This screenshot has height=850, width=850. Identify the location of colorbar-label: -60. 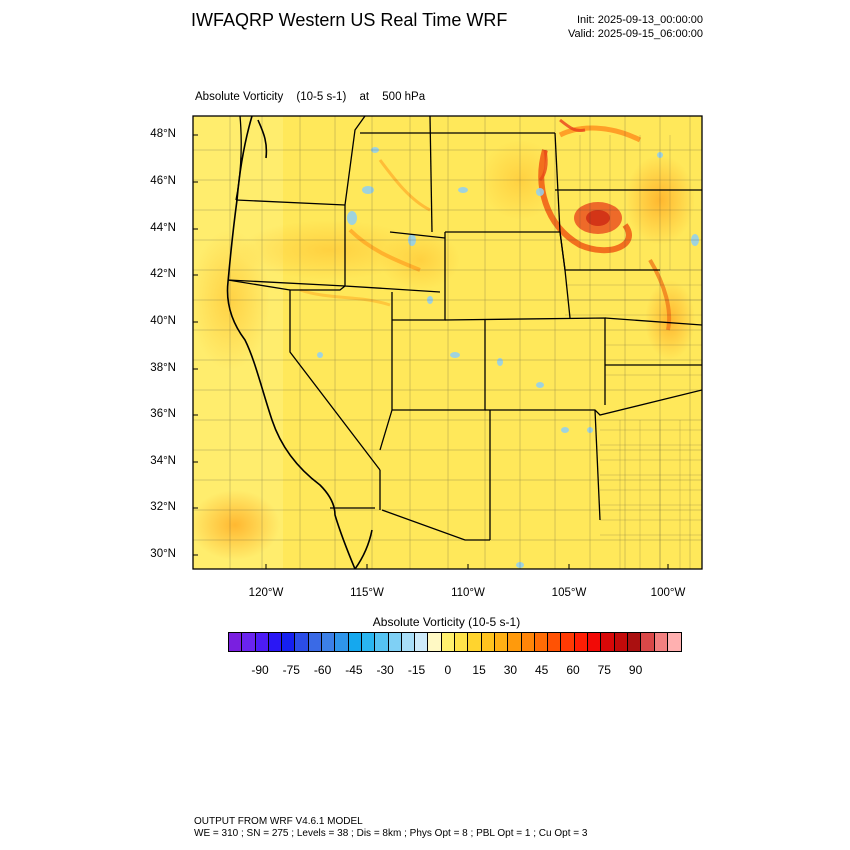
(322, 670).